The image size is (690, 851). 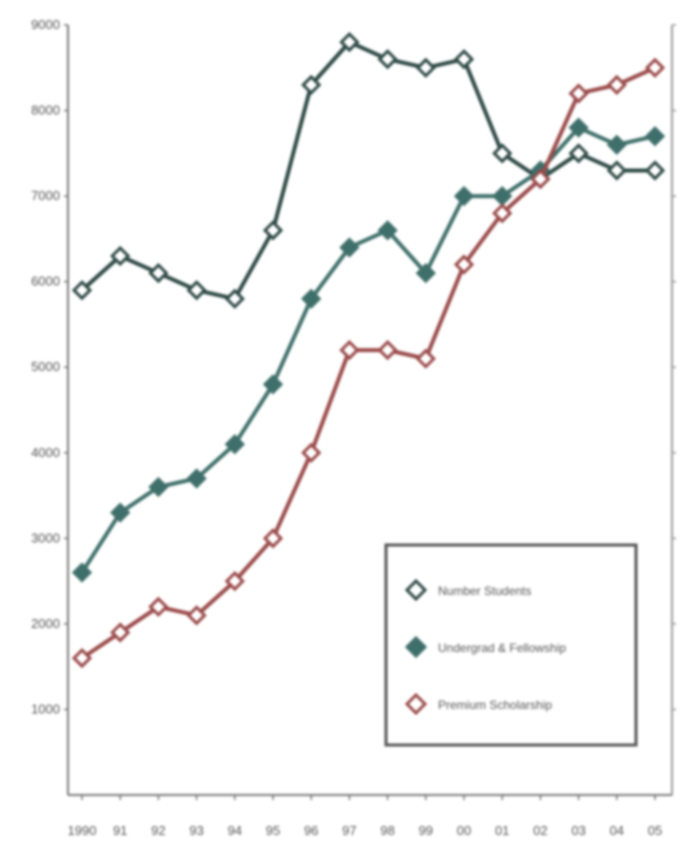 I want to click on x-tick-label: 99, so click(x=426, y=830).